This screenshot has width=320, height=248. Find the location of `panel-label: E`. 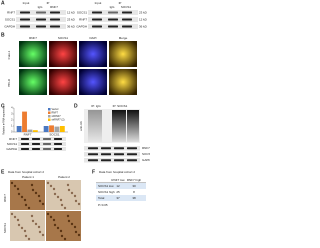

panel-label: E is located at coordinates (3, 172).